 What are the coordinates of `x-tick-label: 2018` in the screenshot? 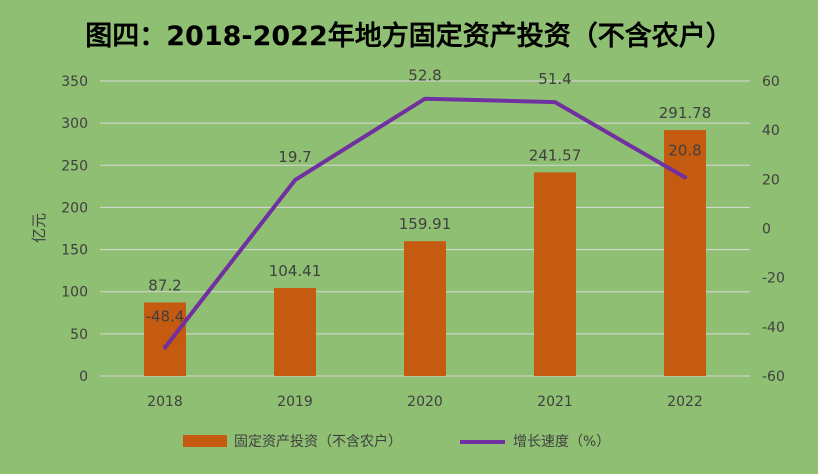 It's located at (165, 402).